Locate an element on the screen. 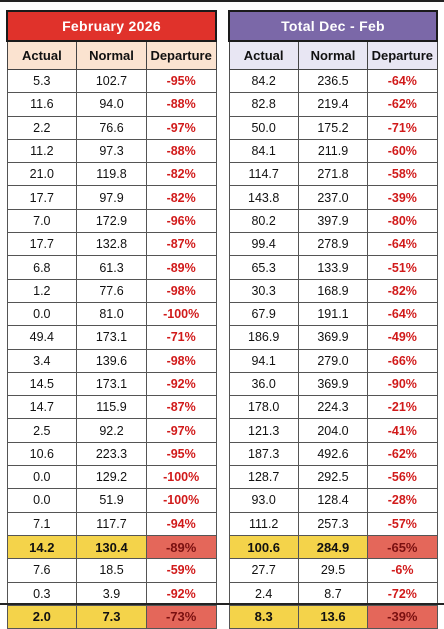  table-row: 49.4 173.1 -71% is located at coordinates (111, 337).